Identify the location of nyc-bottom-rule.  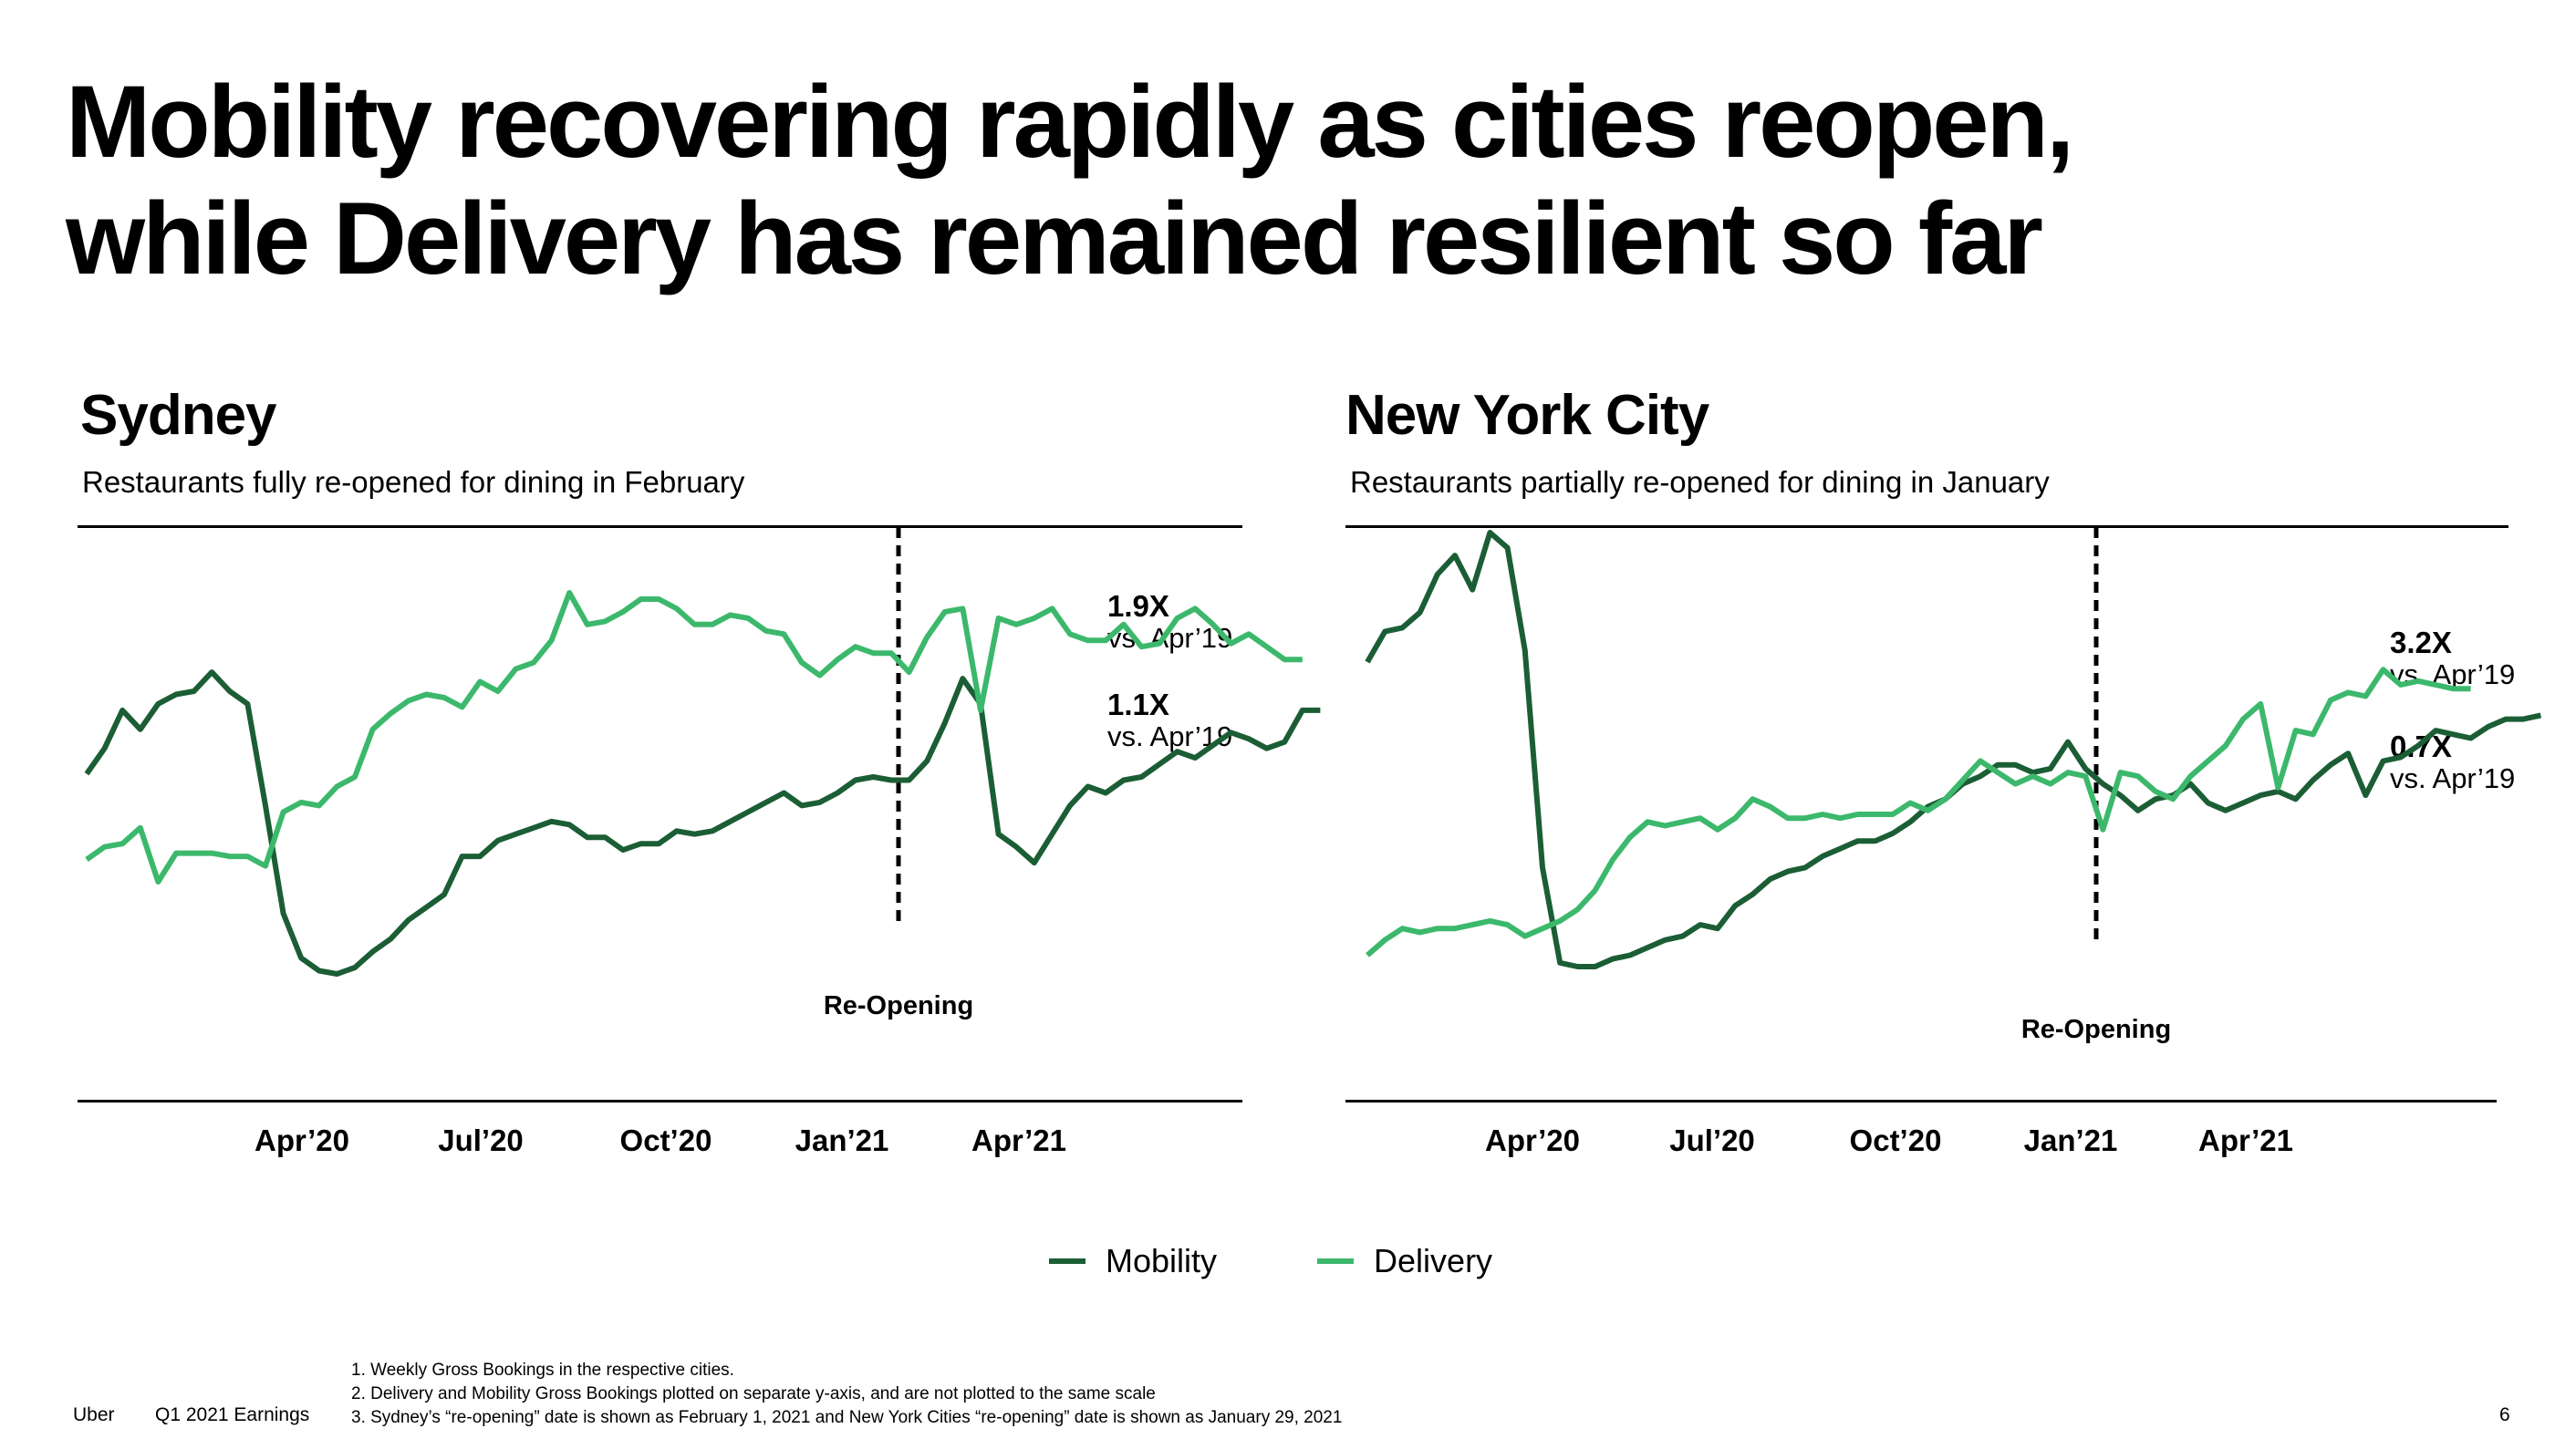
(1921, 1101).